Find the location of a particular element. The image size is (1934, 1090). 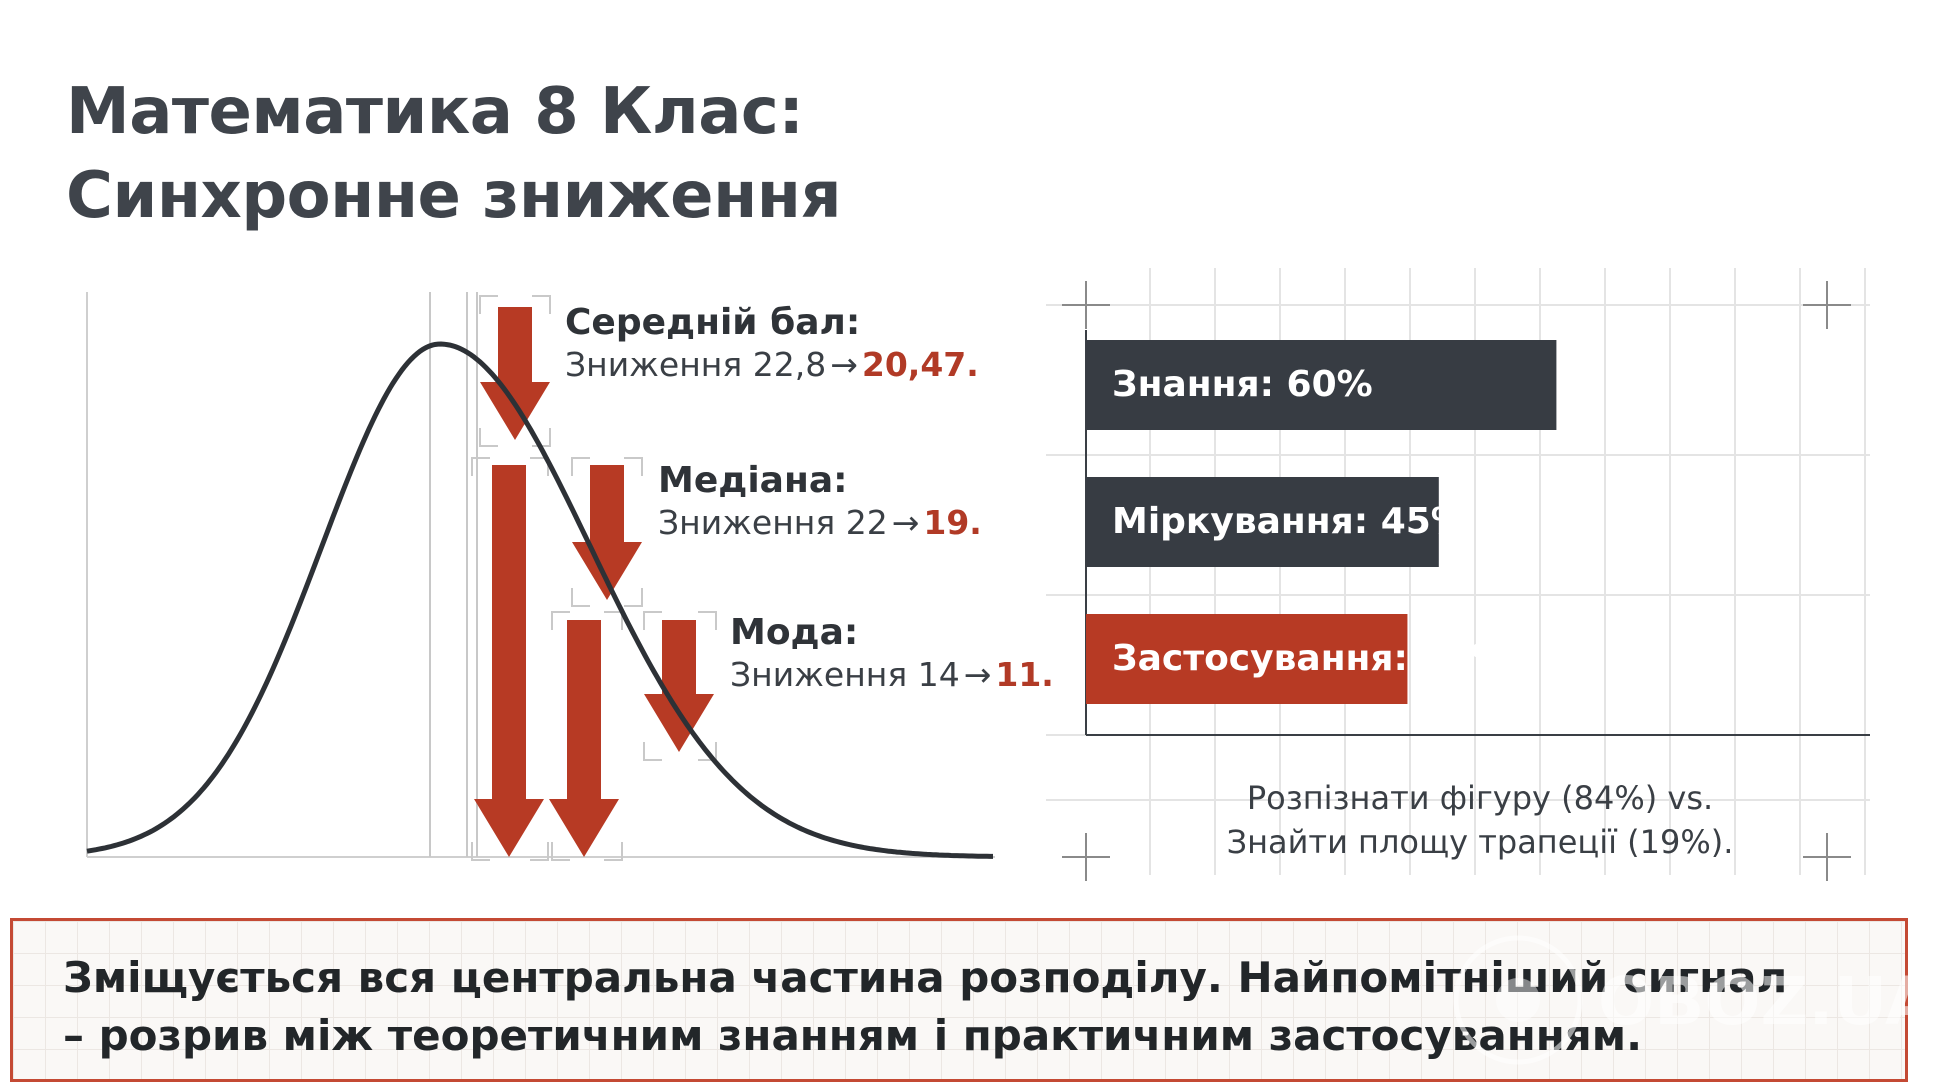

annotation-median-from: 22 is located at coordinates (866, 522).